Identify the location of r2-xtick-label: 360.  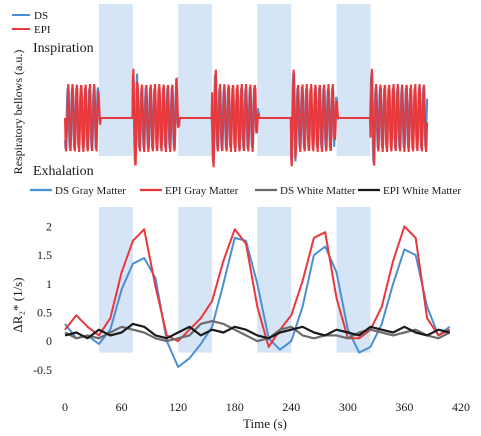
(404, 407).